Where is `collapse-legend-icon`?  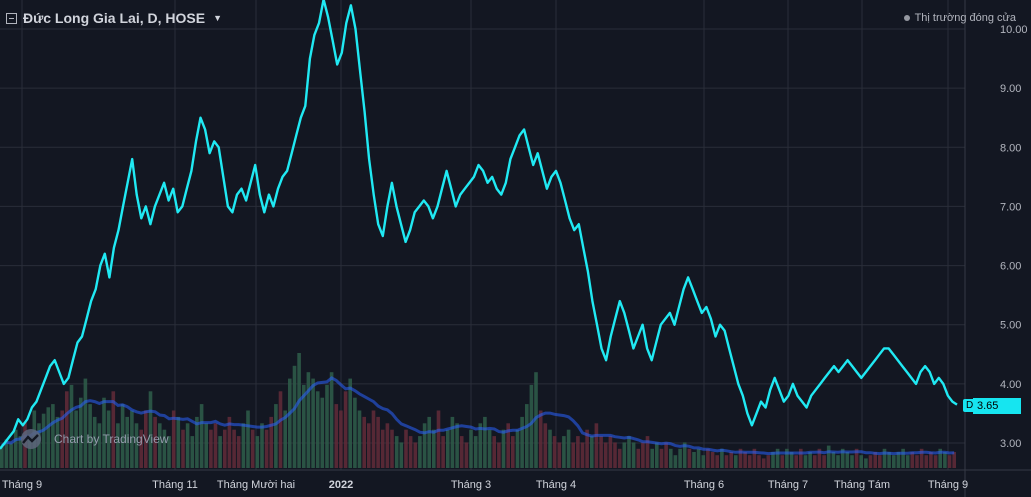
collapse-legend-icon is located at coordinates (11, 18).